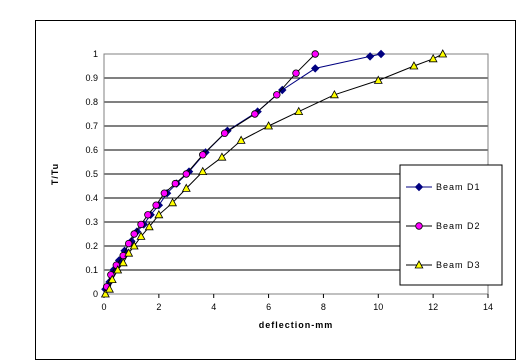 This screenshot has width=520, height=364. Describe the element at coordinates (378, 307) in the screenshot. I see `x-tick-label: 10` at that location.